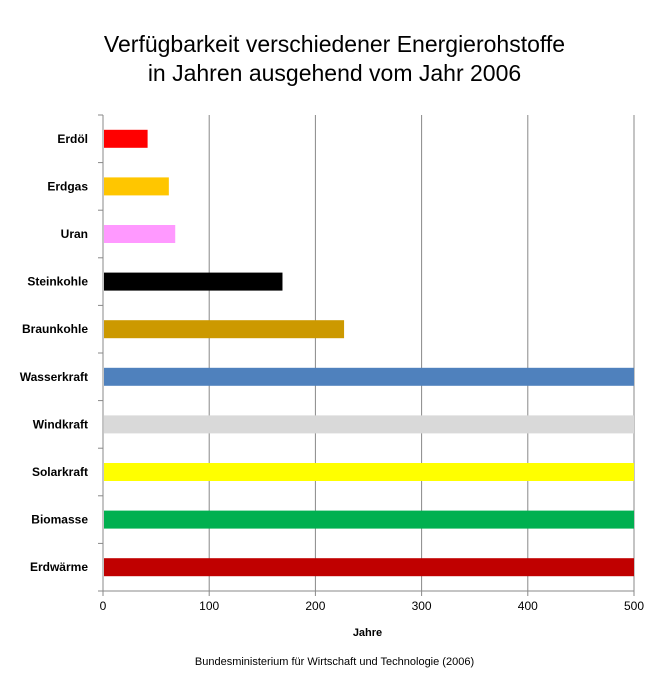  Describe the element at coordinates (634, 606) in the screenshot. I see `x-tick-label: 500` at that location.